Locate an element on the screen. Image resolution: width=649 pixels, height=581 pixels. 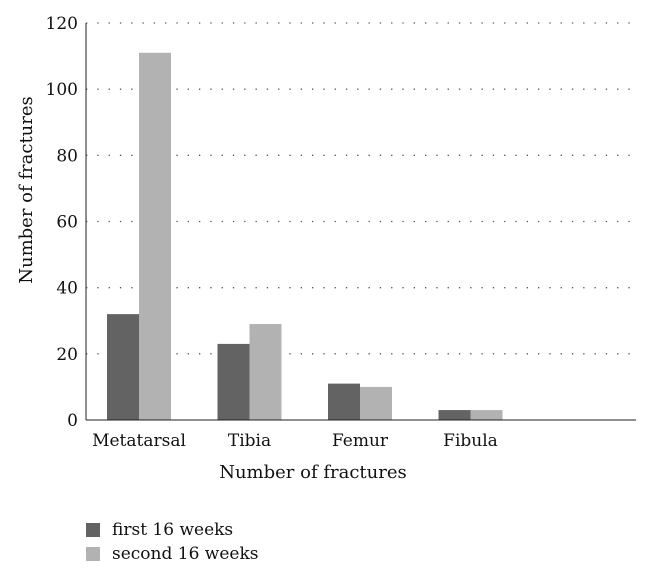
x-tick-label: Metatarsal is located at coordinates (139, 441).